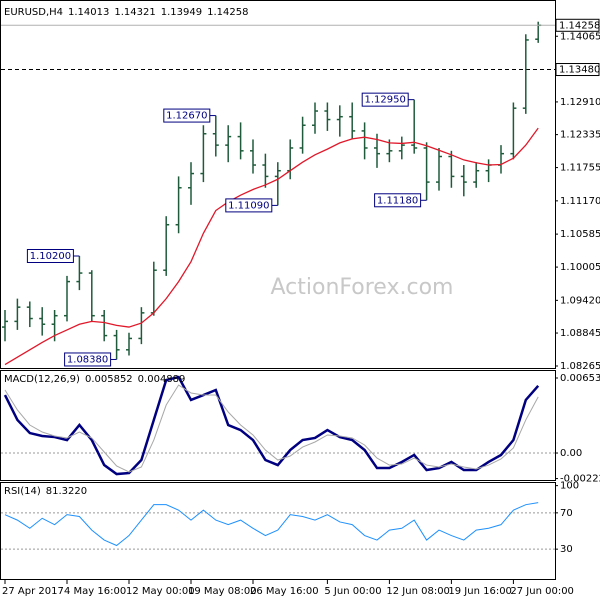 The width and height of the screenshot is (600, 600). I want to click on y-tick-label: 1.08265, so click(580, 366).